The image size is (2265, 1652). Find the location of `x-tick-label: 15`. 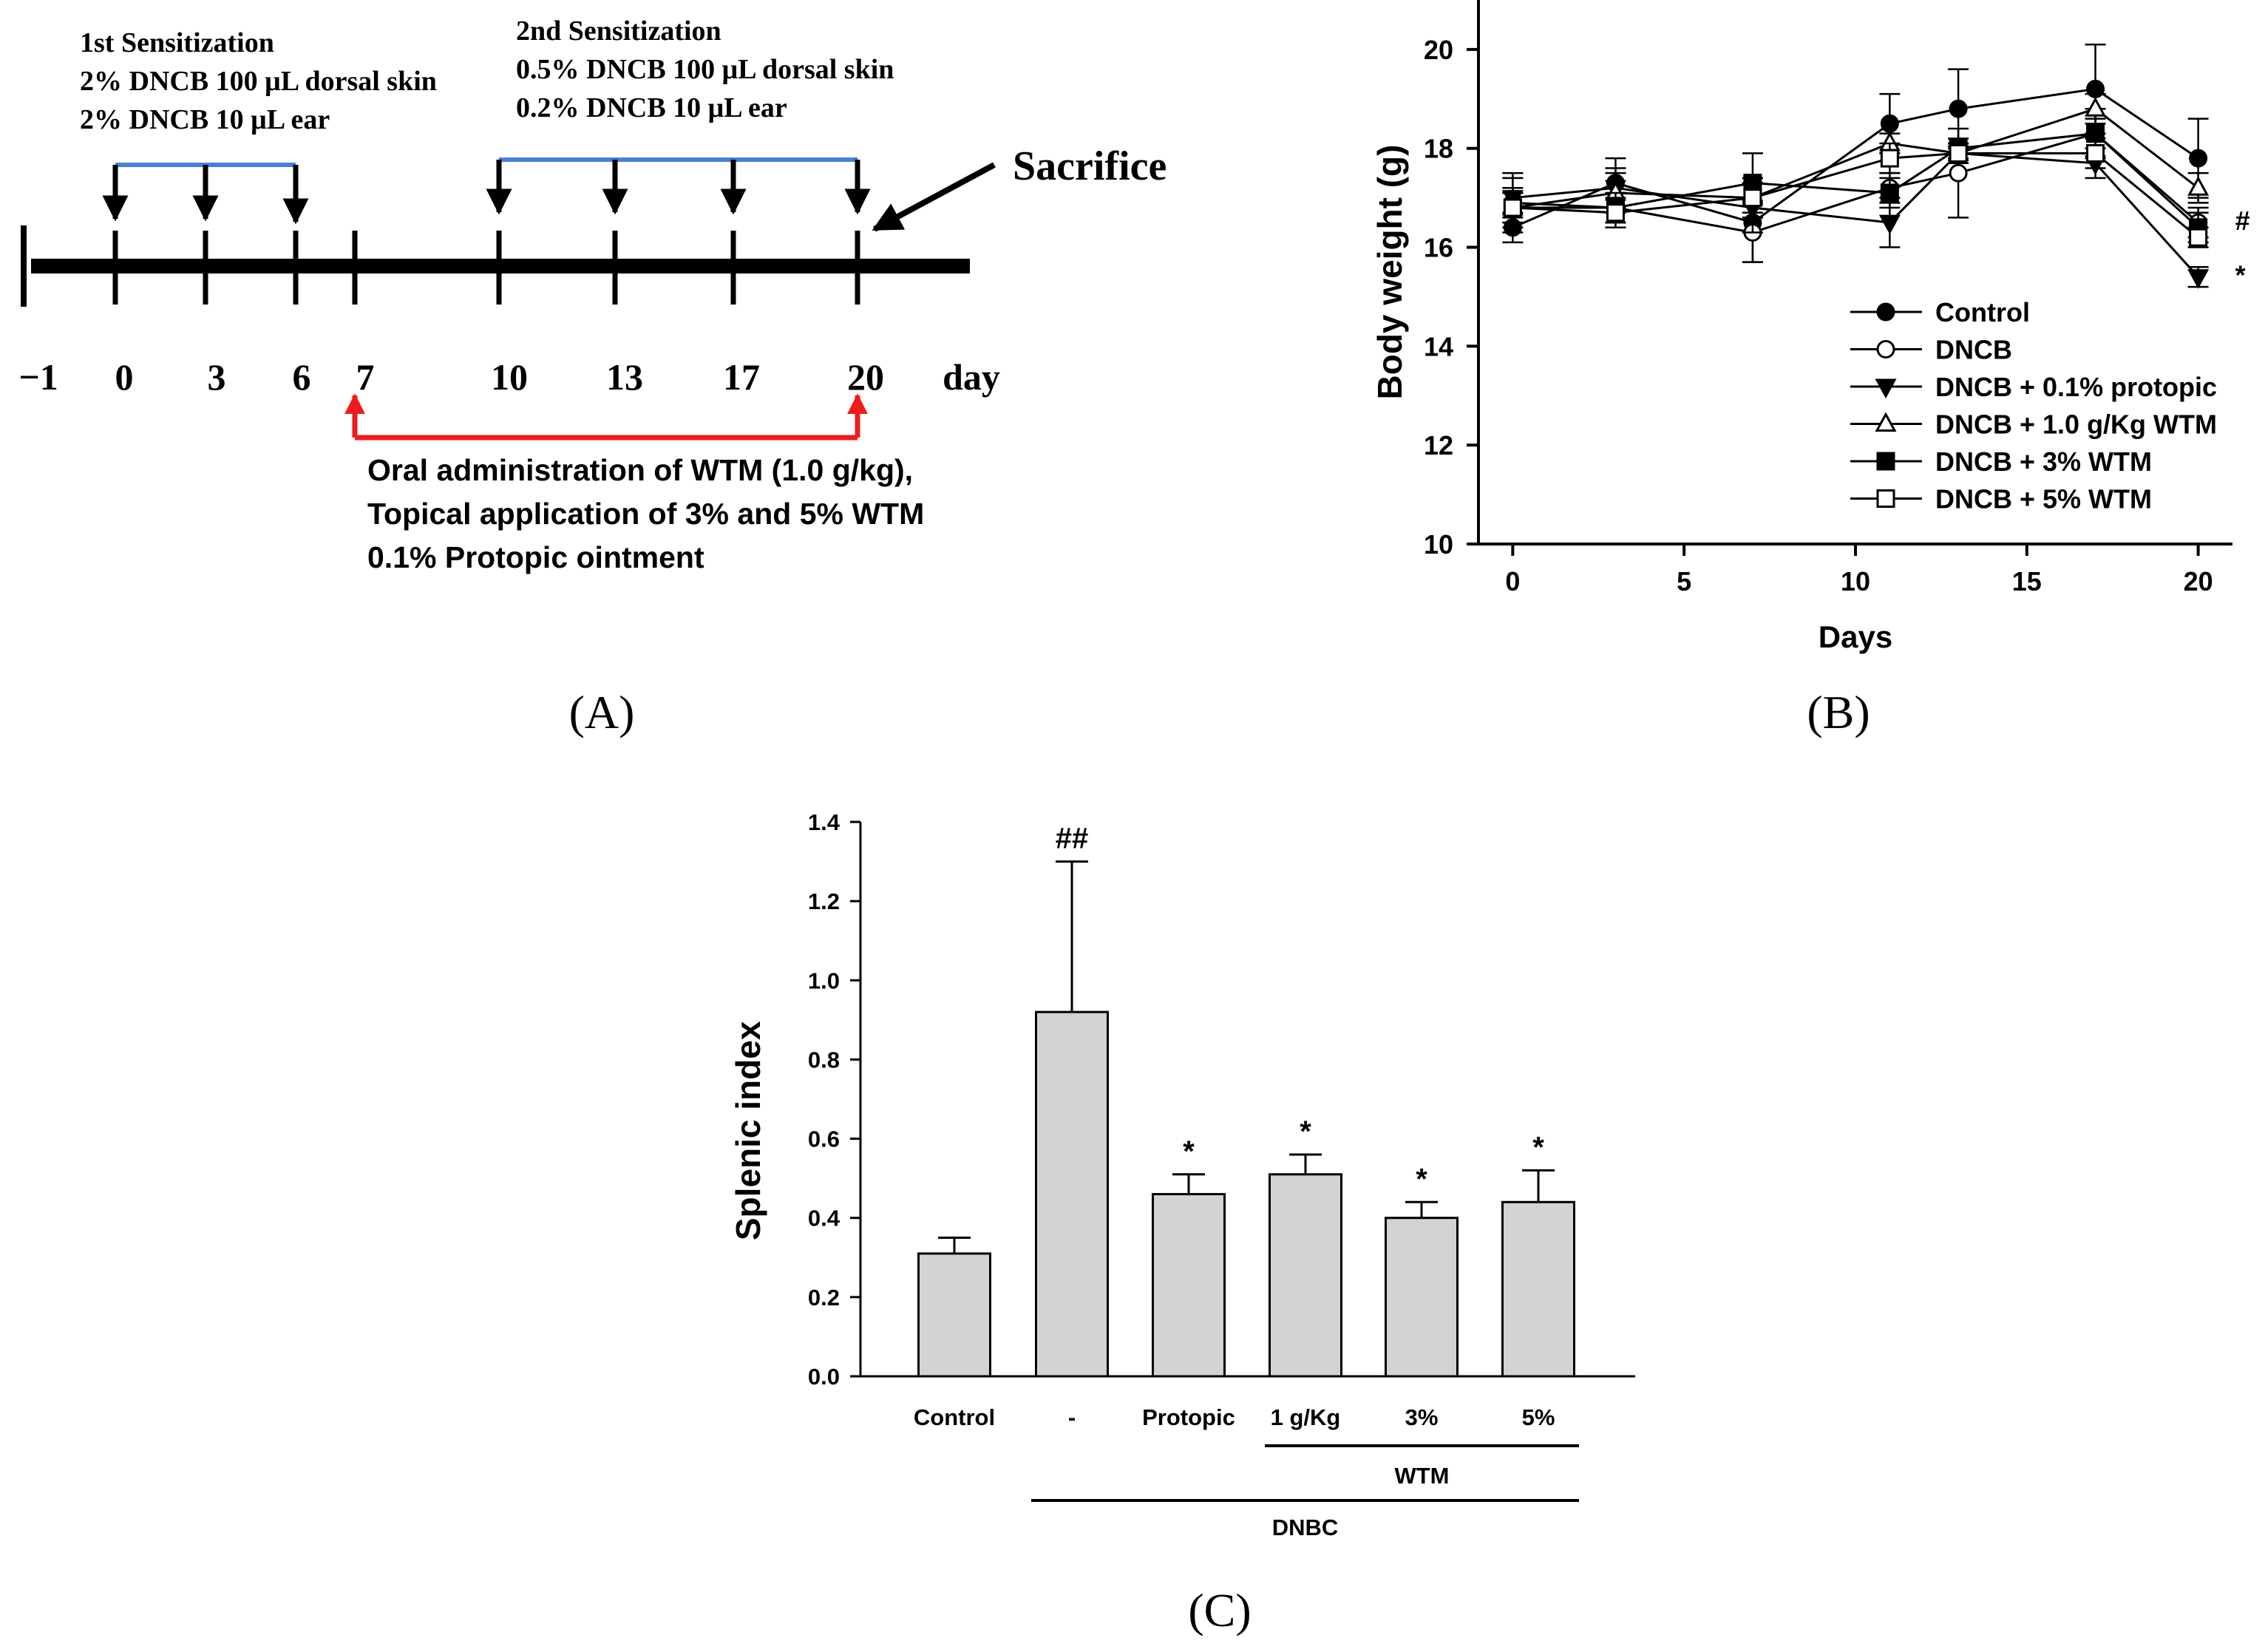

x-tick-label: 15 is located at coordinates (2027, 581).